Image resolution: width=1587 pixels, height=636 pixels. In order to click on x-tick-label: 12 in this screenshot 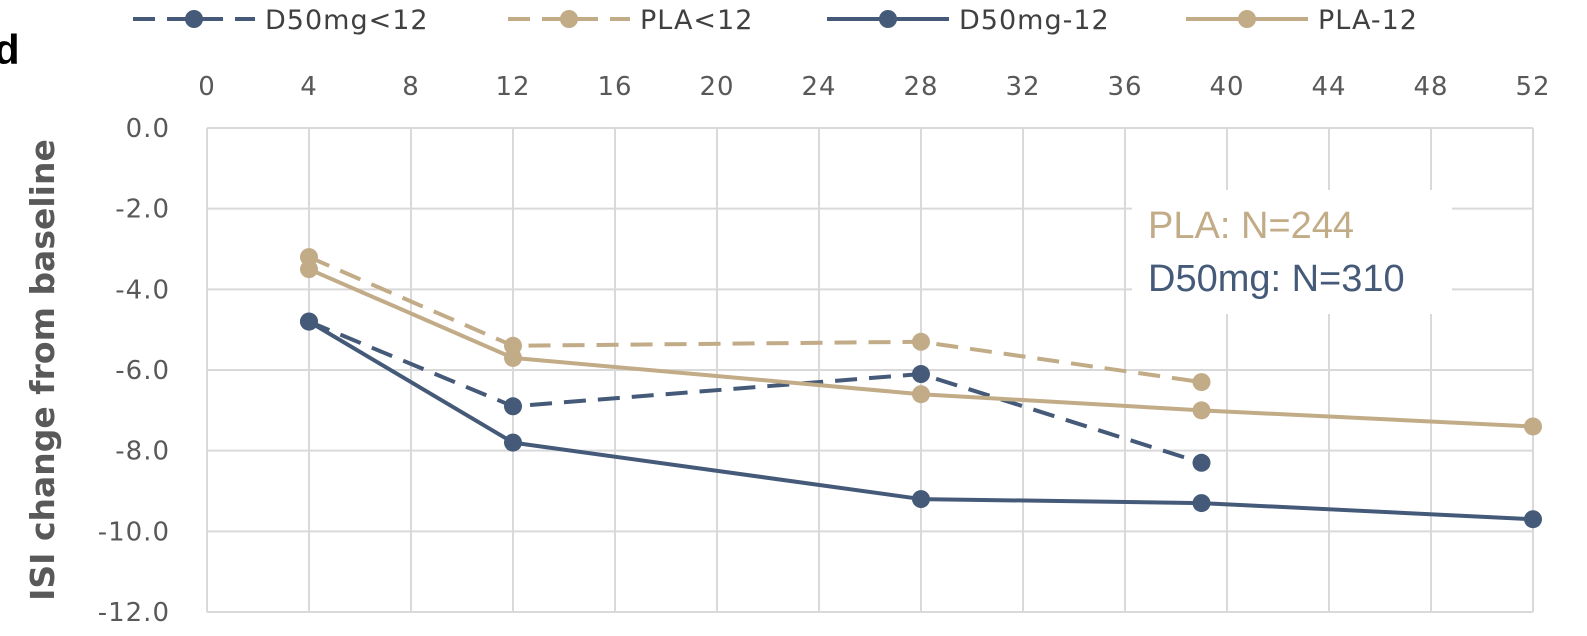, I will do `click(512, 87)`.